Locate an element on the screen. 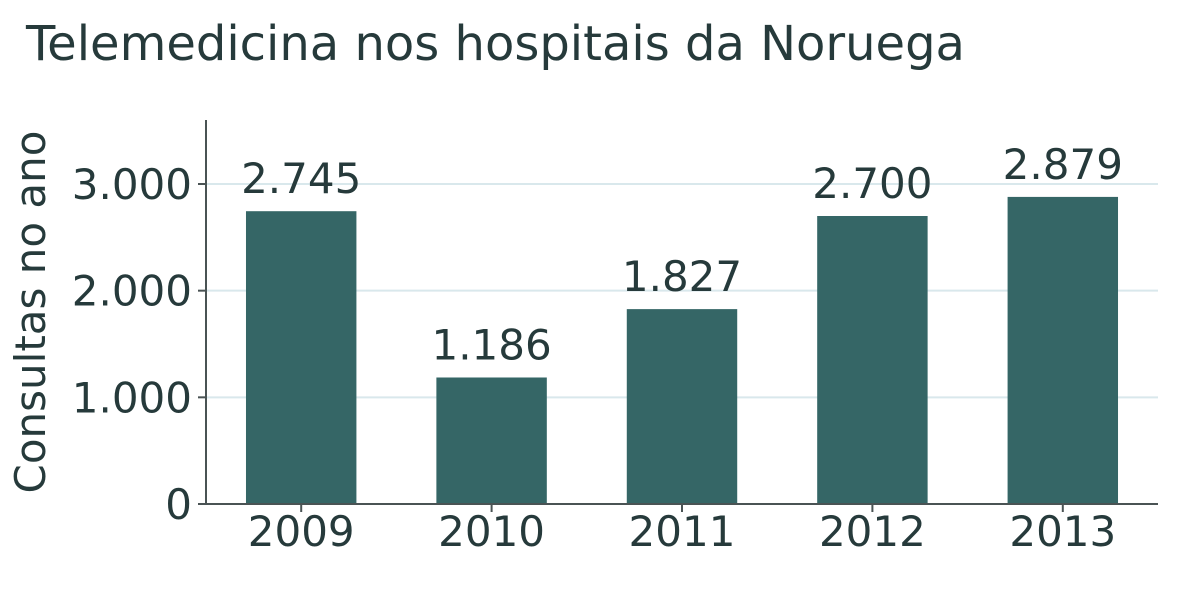 This screenshot has width=1200, height=600. bar-2011 is located at coordinates (682, 406).